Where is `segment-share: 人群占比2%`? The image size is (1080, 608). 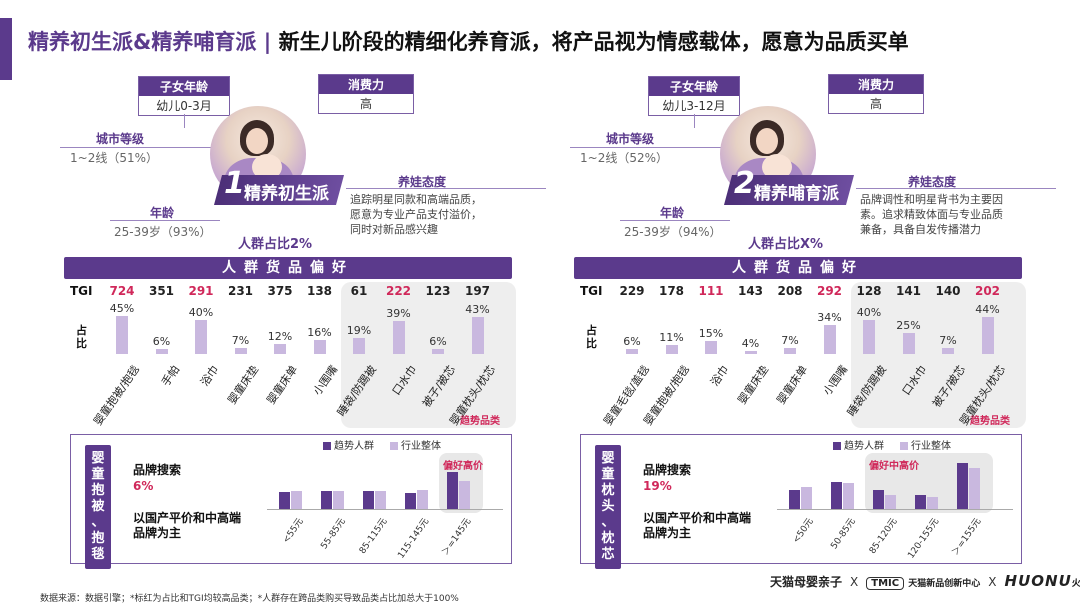
segment-share: 人群占比2% is located at coordinates (275, 244).